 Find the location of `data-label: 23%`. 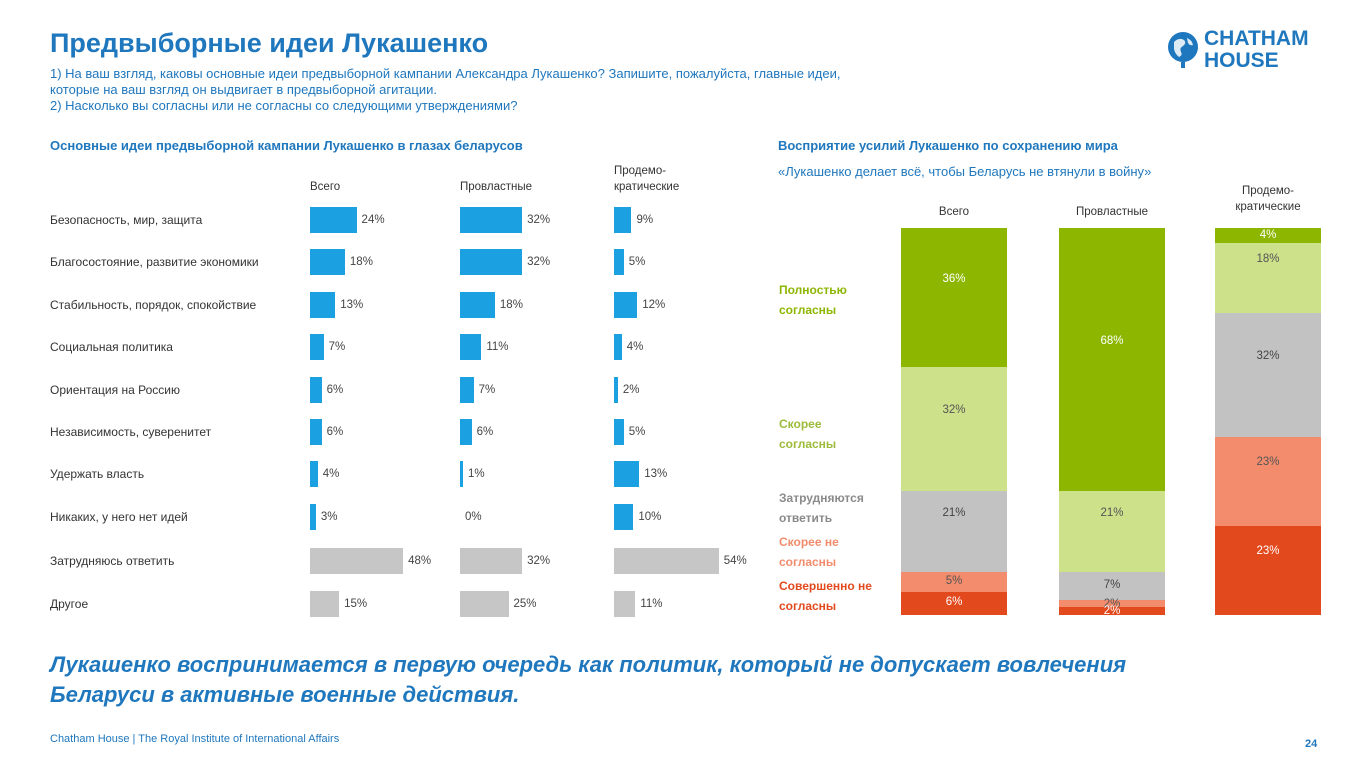

data-label: 23% is located at coordinates (1268, 551).